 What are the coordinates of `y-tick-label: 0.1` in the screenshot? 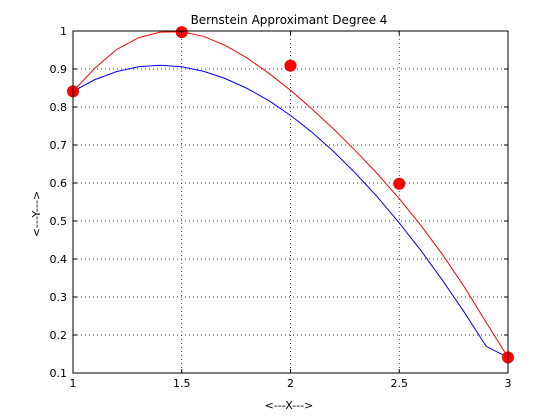 It's located at (59, 373).